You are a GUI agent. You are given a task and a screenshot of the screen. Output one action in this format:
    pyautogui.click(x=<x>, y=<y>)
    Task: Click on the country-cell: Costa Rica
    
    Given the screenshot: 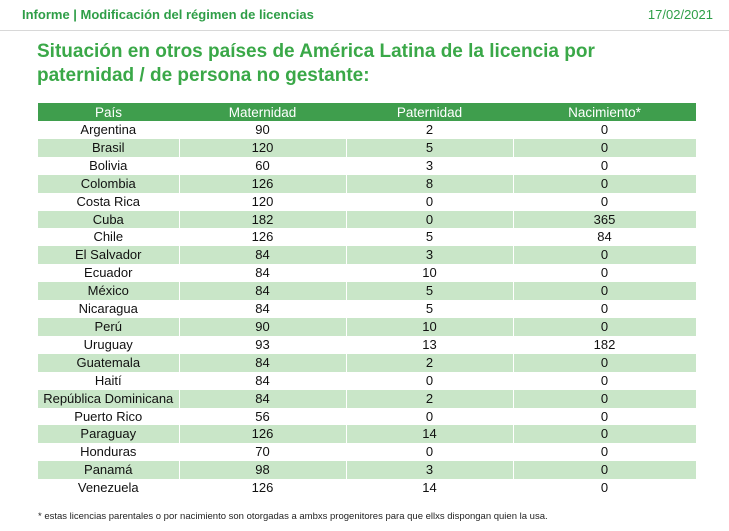 What is the action you would take?
    pyautogui.click(x=109, y=201)
    